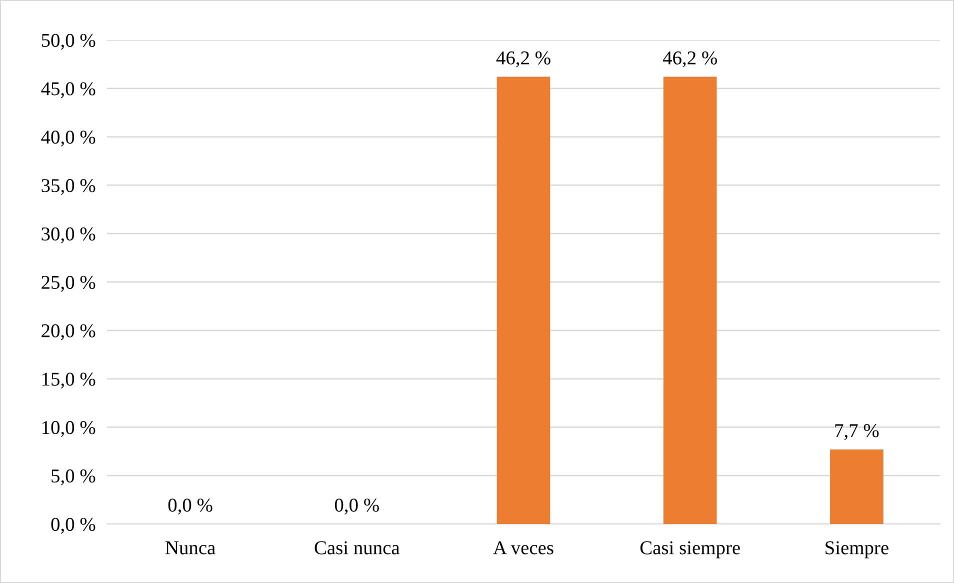 The height and width of the screenshot is (583, 954). I want to click on y-tick-label: 25,0 %, so click(69, 284).